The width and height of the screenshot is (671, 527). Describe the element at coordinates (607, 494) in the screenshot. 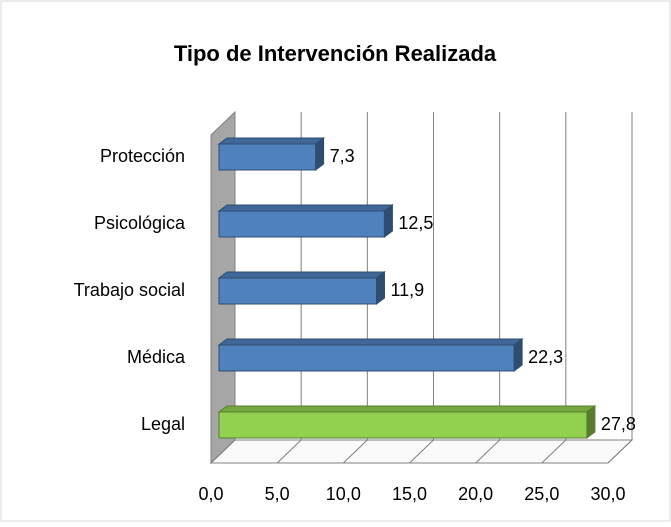

I see `x-tick-label: 30,0` at that location.